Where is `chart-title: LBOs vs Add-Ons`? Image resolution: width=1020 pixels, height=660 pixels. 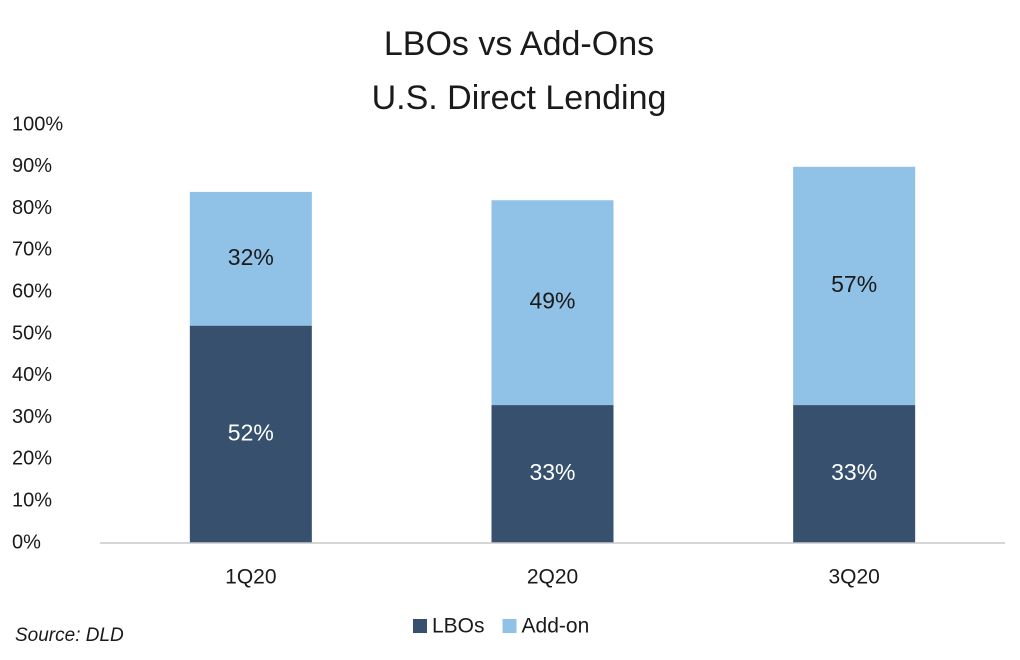 chart-title: LBOs vs Add-Ons is located at coordinates (519, 44).